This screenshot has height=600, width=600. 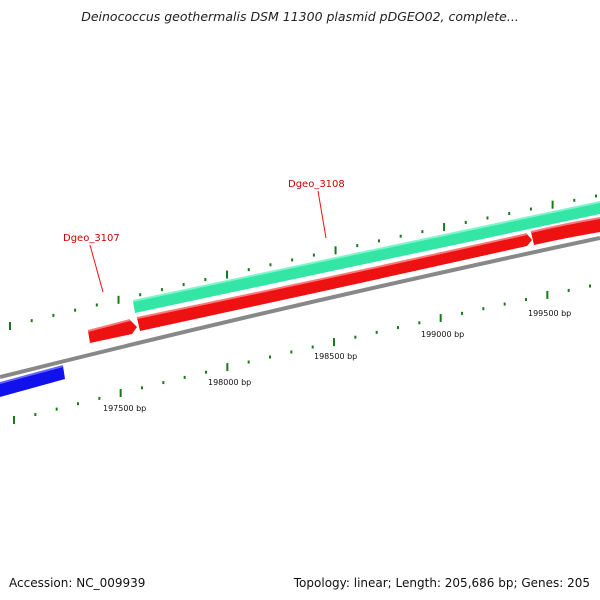 I want to click on accession-text: Accession: NC_009939, so click(x=77, y=583).